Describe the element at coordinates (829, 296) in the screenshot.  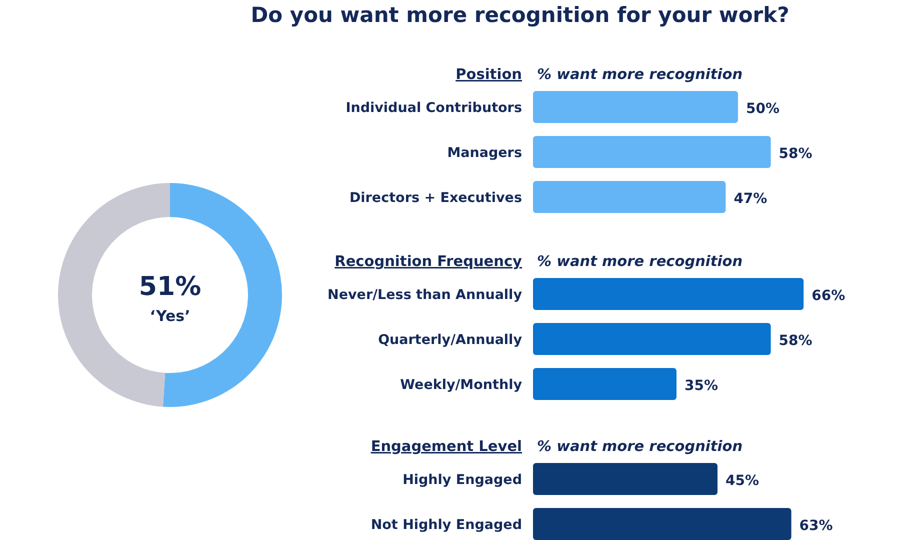
I see `data-label: 66%` at that location.